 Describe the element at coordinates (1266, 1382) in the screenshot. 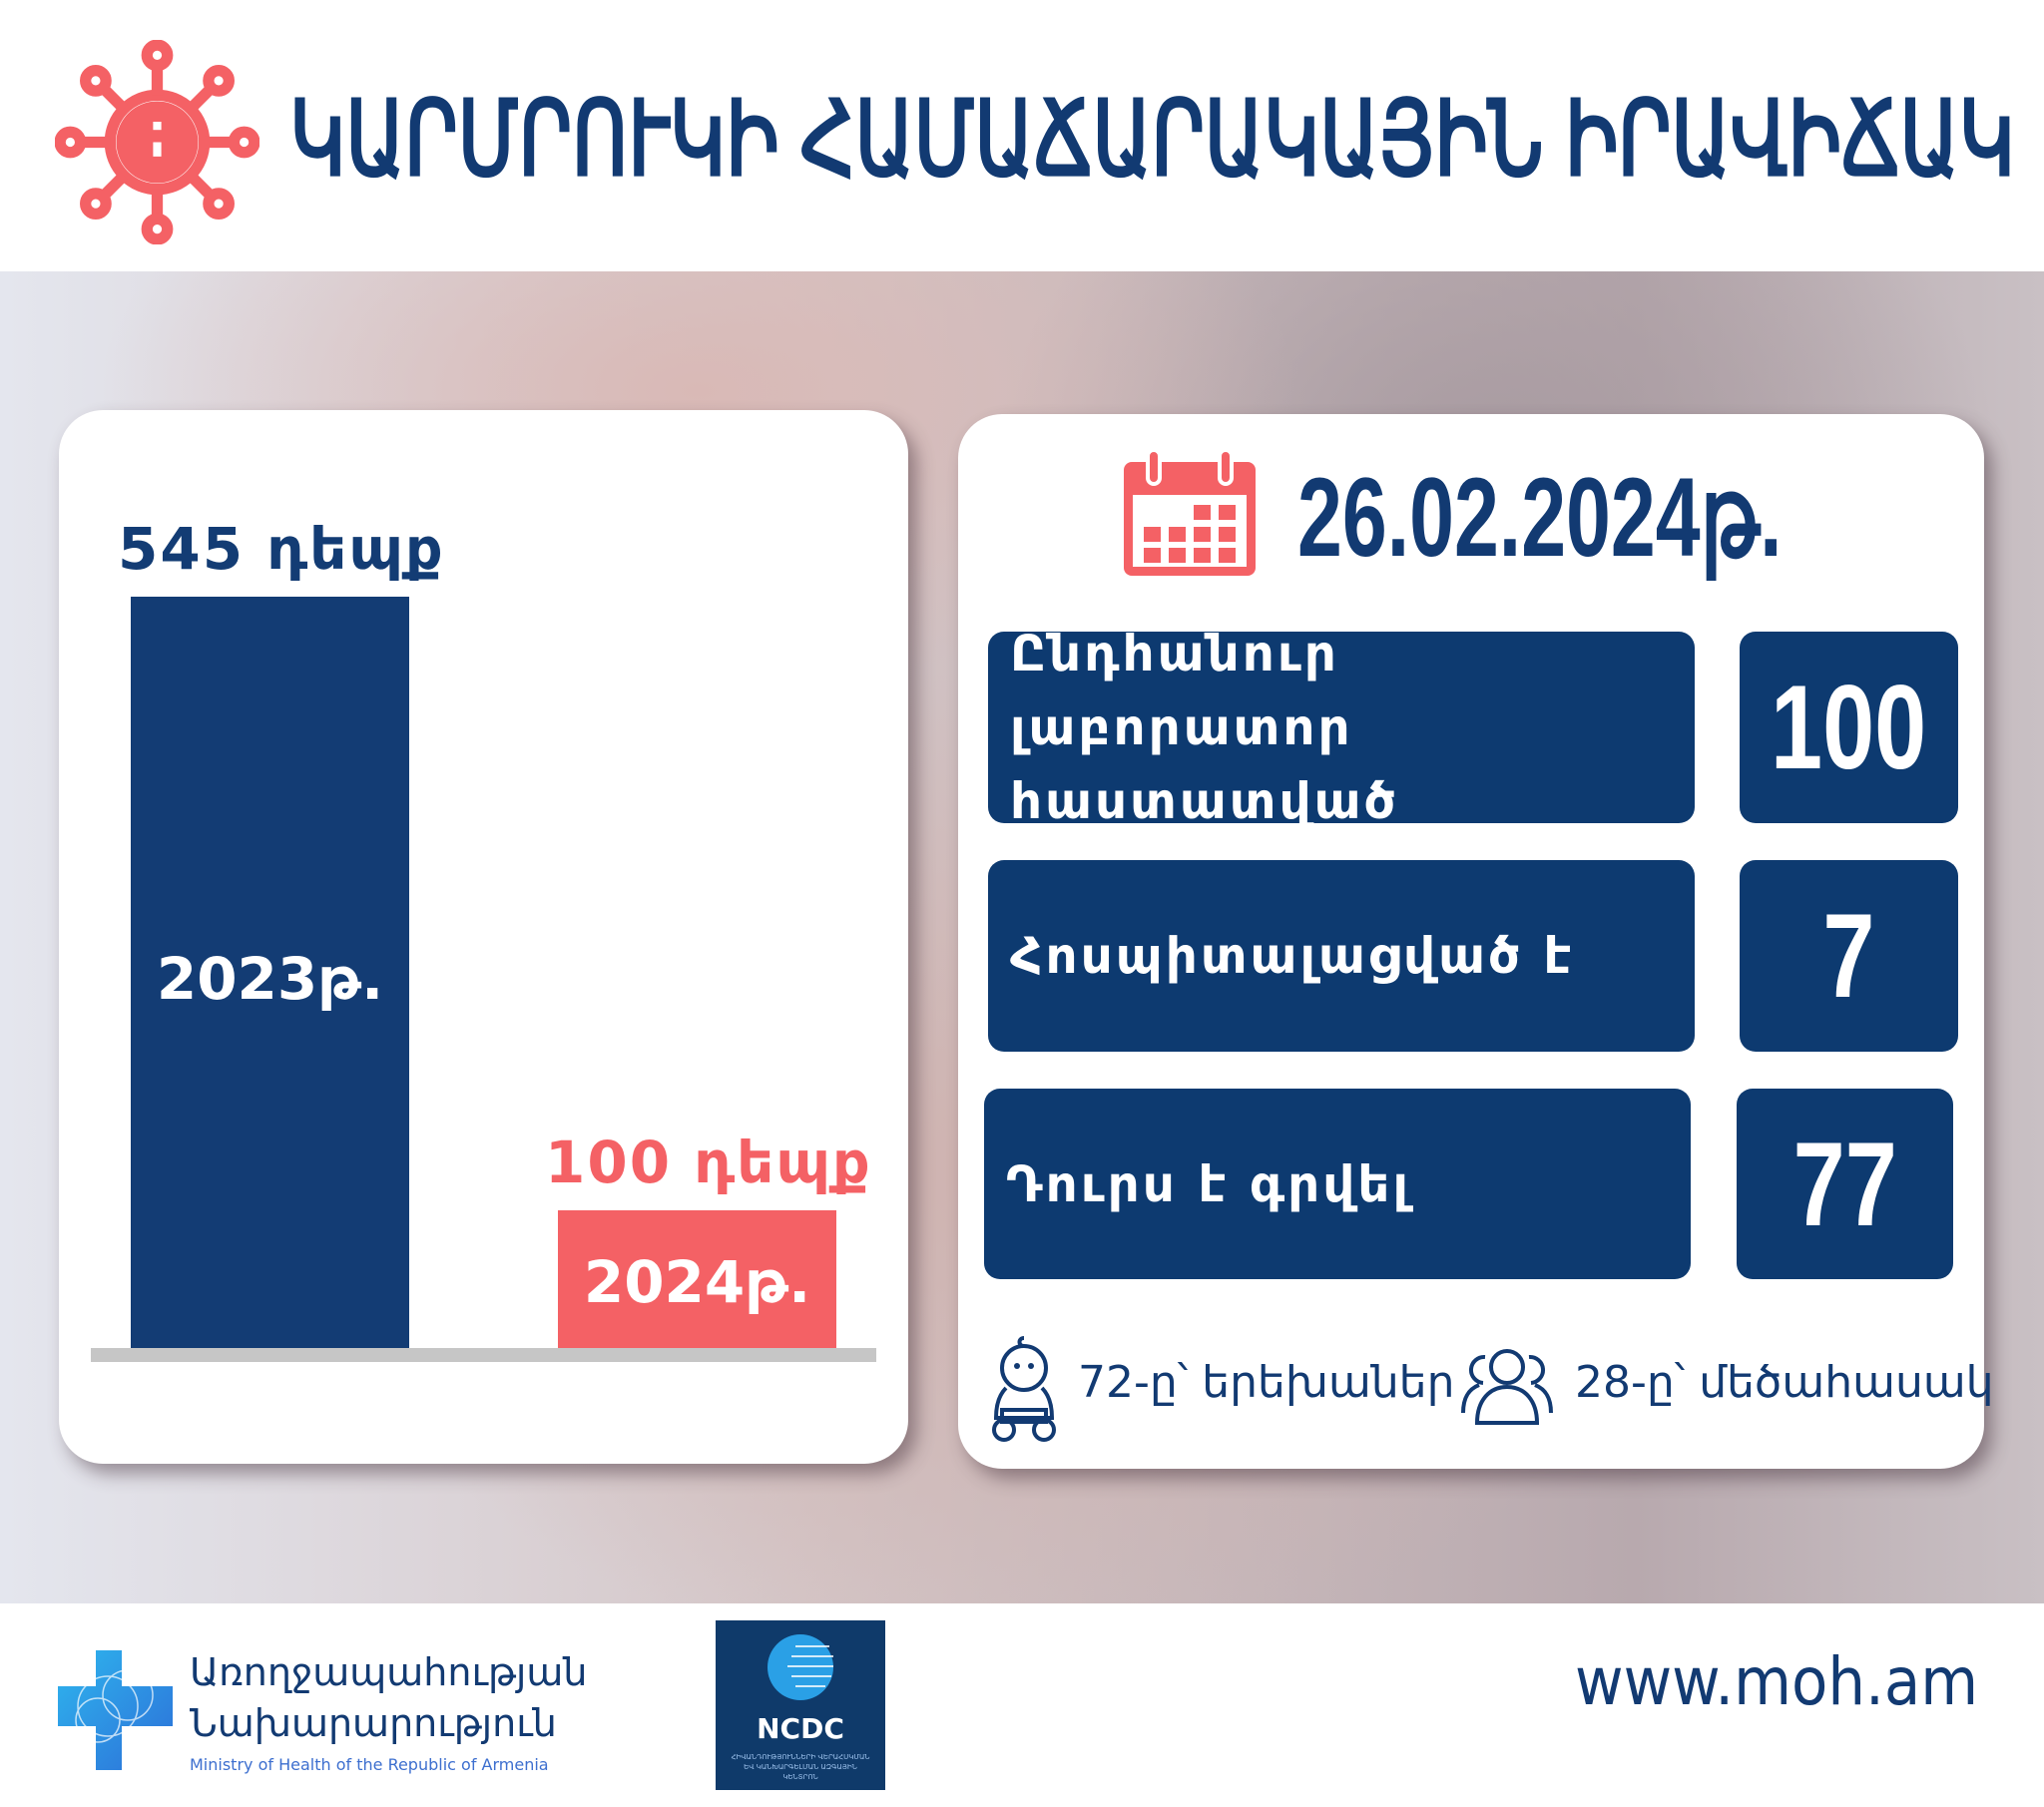

I see `children-count: 72-ը՝ երեխաներ` at that location.